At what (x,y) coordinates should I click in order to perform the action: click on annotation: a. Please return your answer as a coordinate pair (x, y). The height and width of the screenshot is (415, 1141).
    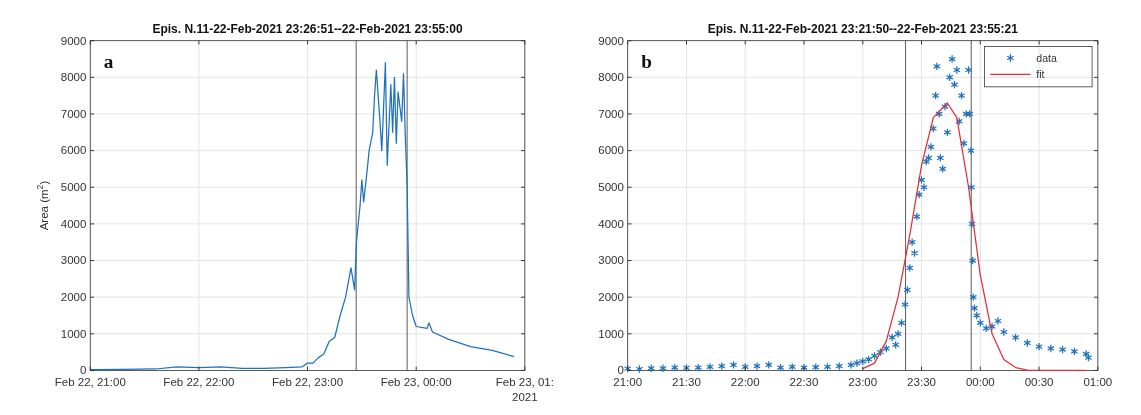
    Looking at the image, I should click on (108, 61).